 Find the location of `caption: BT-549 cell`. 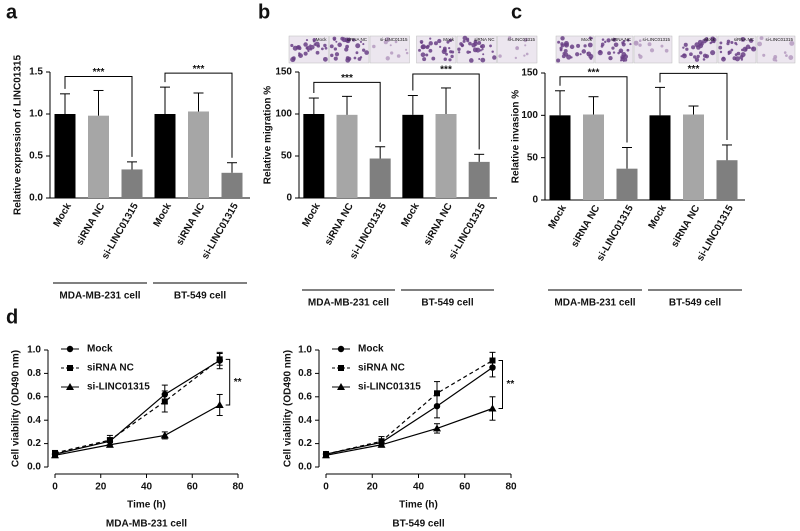

caption: BT-549 cell is located at coordinates (418, 524).